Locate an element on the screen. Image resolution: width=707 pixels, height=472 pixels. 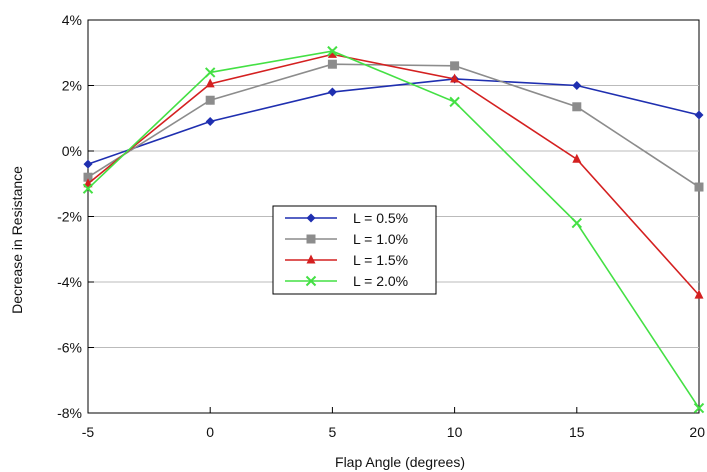
legend-item: L = 1.5% is located at coordinates (346, 260).